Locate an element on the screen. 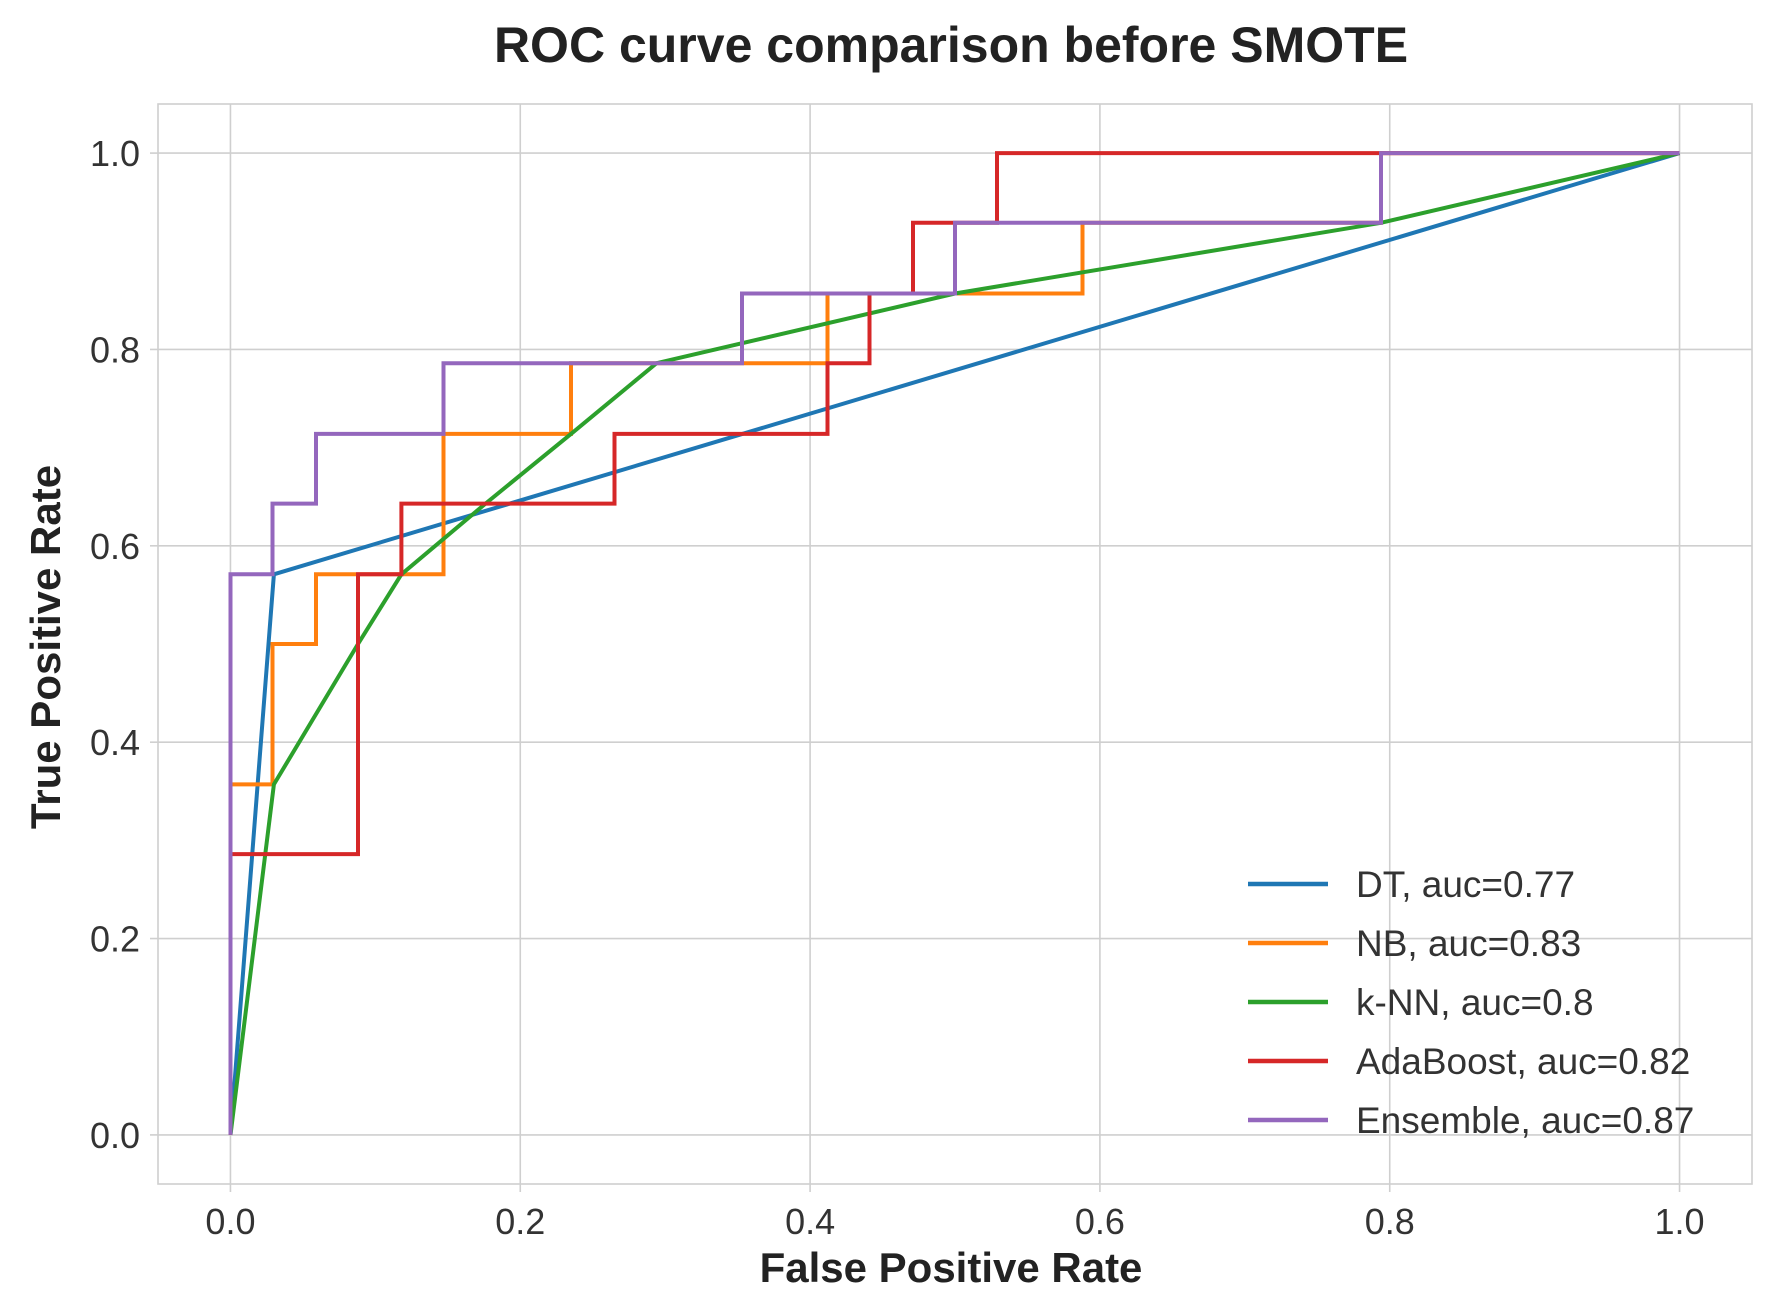 The image size is (1772, 1306). x-tick-label: 0.4 is located at coordinates (810, 1221).